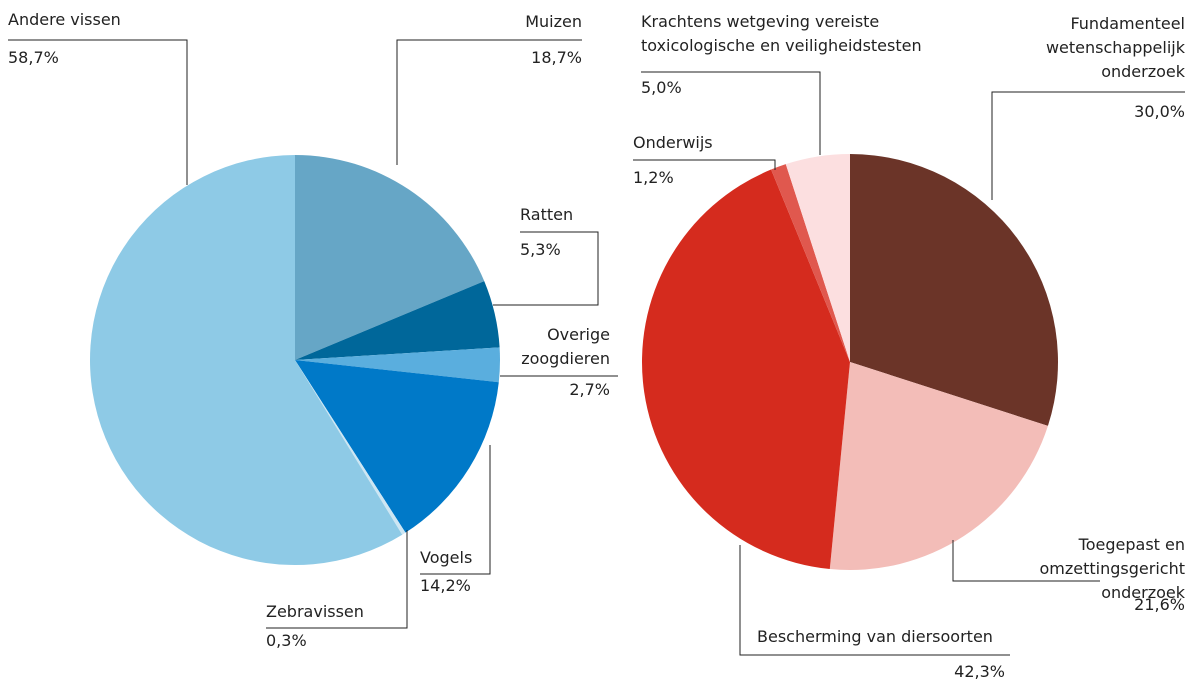  Describe the element at coordinates (673, 142) in the screenshot. I see `slice-label: Onderwijs` at that location.